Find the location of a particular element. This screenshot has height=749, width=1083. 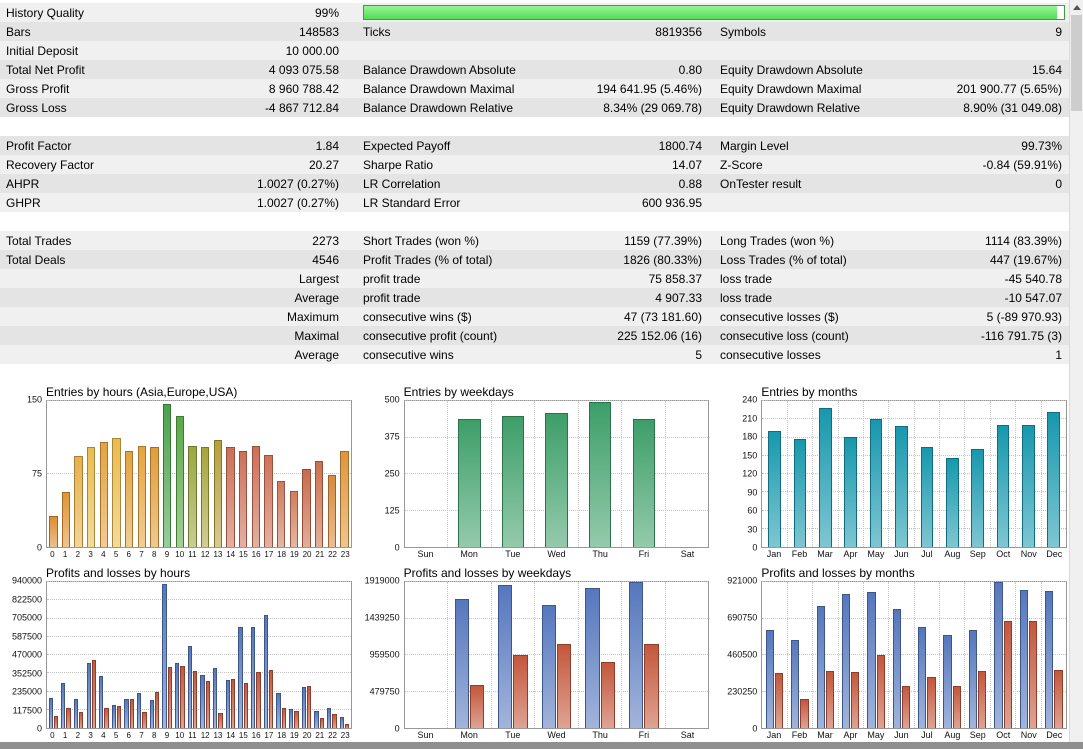

stats-cell: loss trade -10 547.07 is located at coordinates (889, 297).